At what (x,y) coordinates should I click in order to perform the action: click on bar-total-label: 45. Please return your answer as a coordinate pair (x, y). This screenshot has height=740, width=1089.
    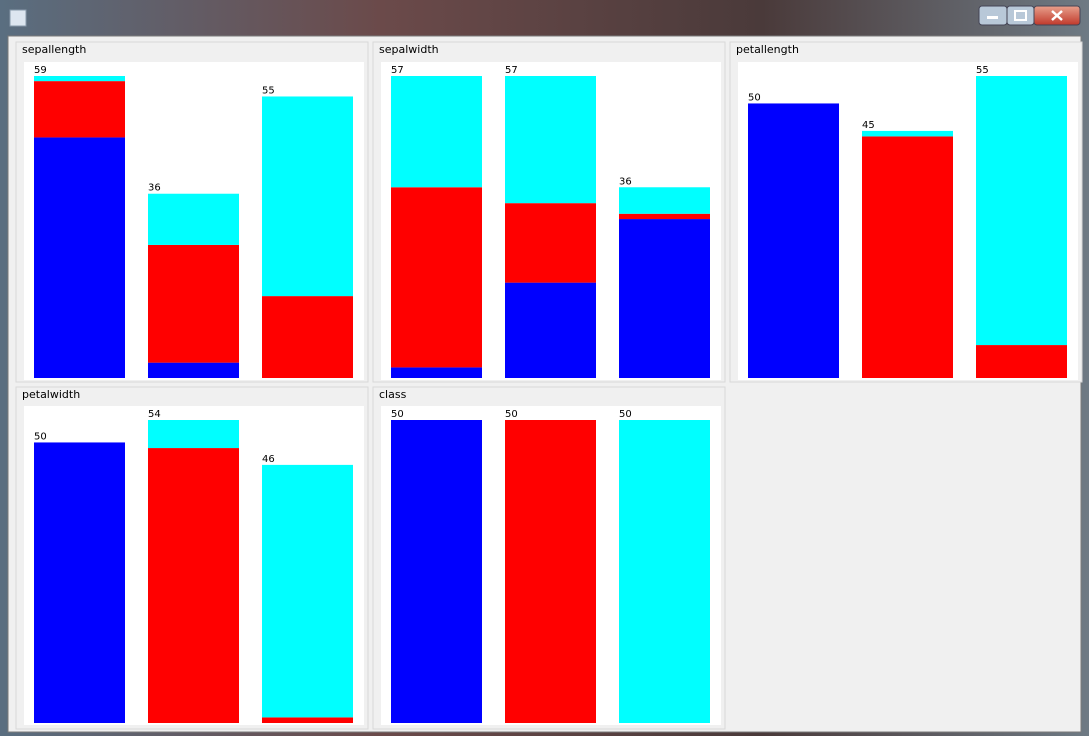
    Looking at the image, I should click on (868, 125).